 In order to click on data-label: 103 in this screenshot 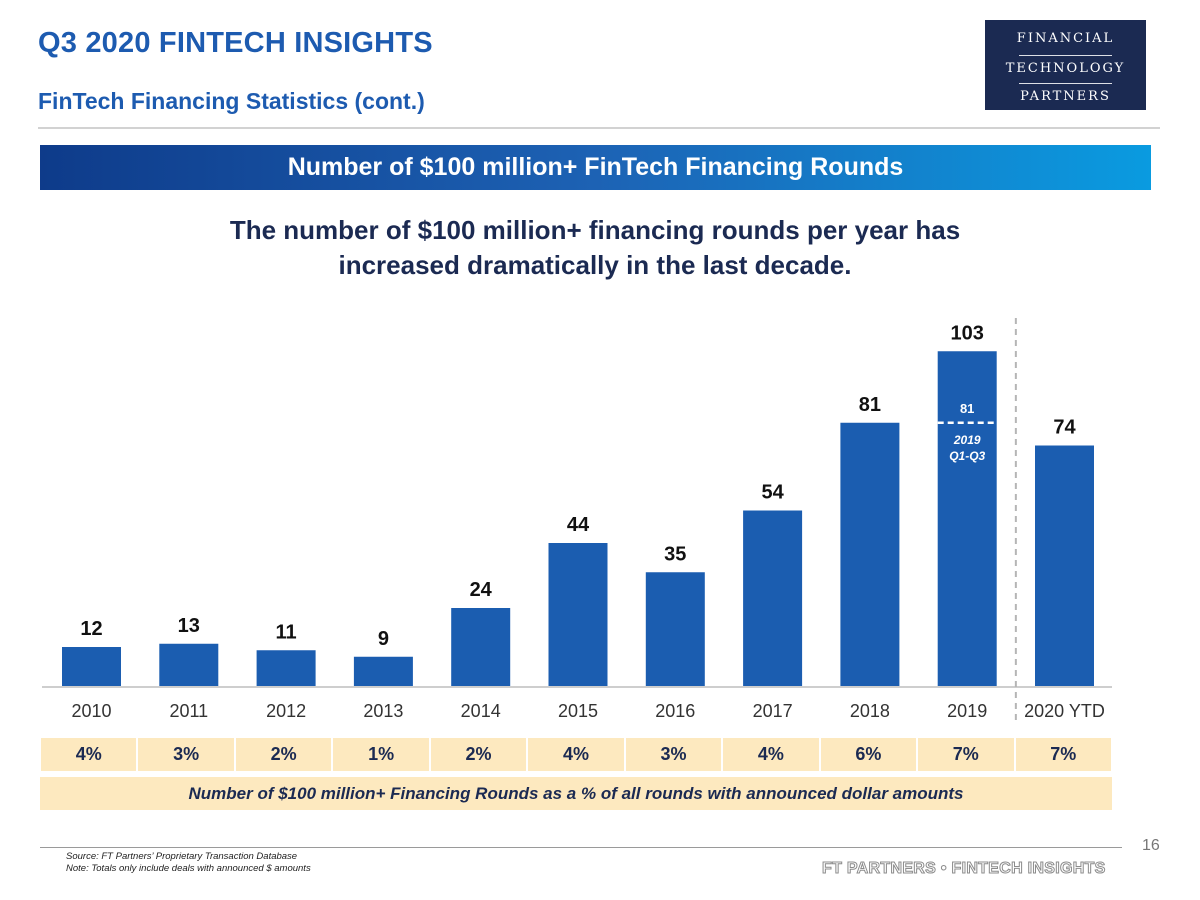, I will do `click(967, 333)`.